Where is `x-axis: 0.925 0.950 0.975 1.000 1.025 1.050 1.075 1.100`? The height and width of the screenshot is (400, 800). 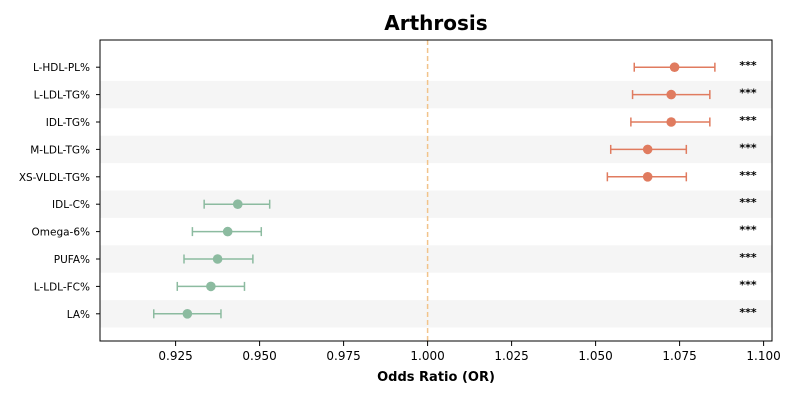
x-axis: 0.925 0.950 0.975 1.000 1.025 1.050 1.075 1.100 is located at coordinates (469, 352).